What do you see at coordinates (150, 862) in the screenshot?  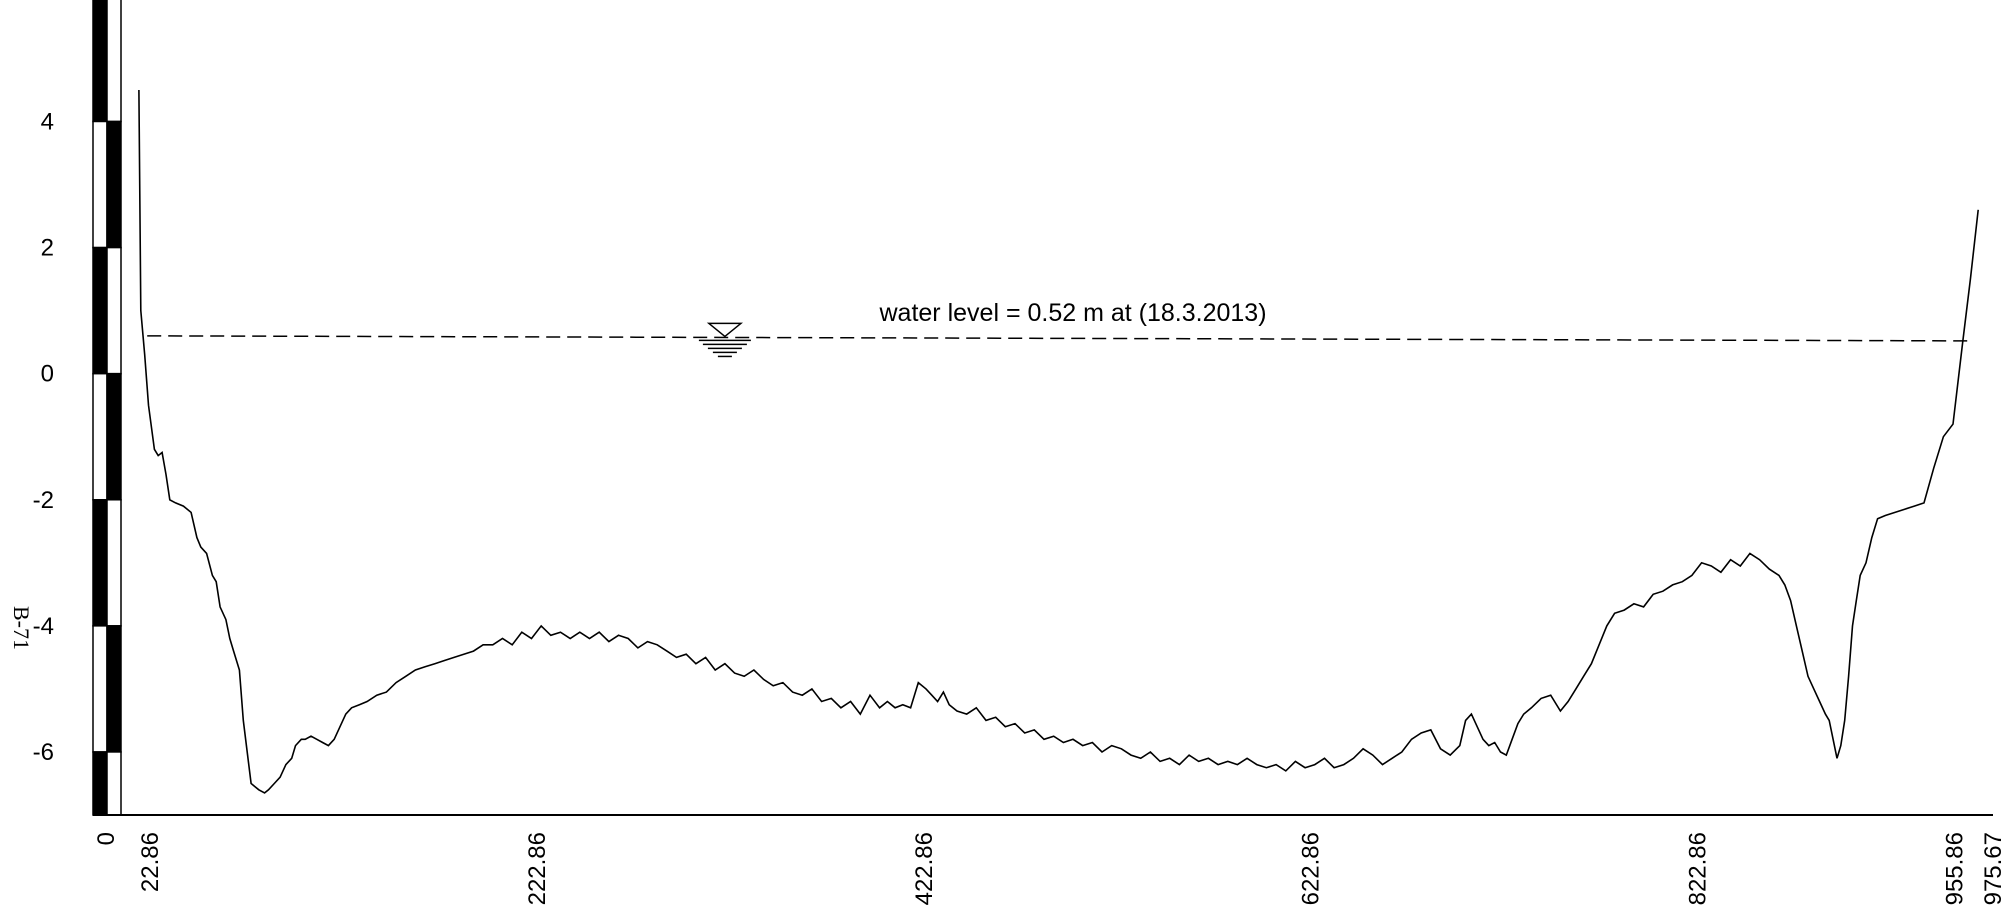 I see `x-tick-label: 22.86` at bounding box center [150, 862].